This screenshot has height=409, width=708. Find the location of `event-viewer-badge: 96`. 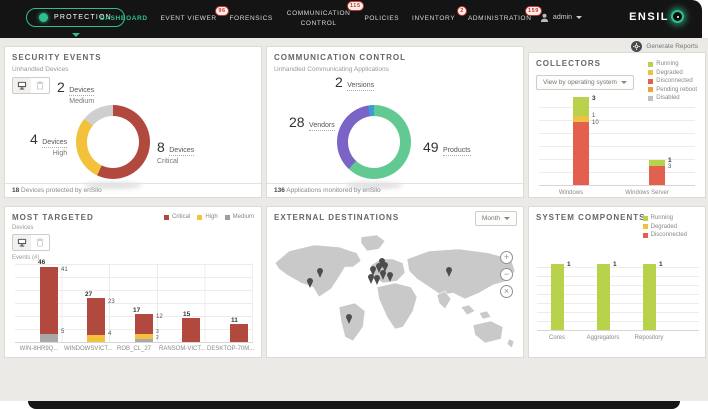

event-viewer-badge: 96 is located at coordinates (222, 11).